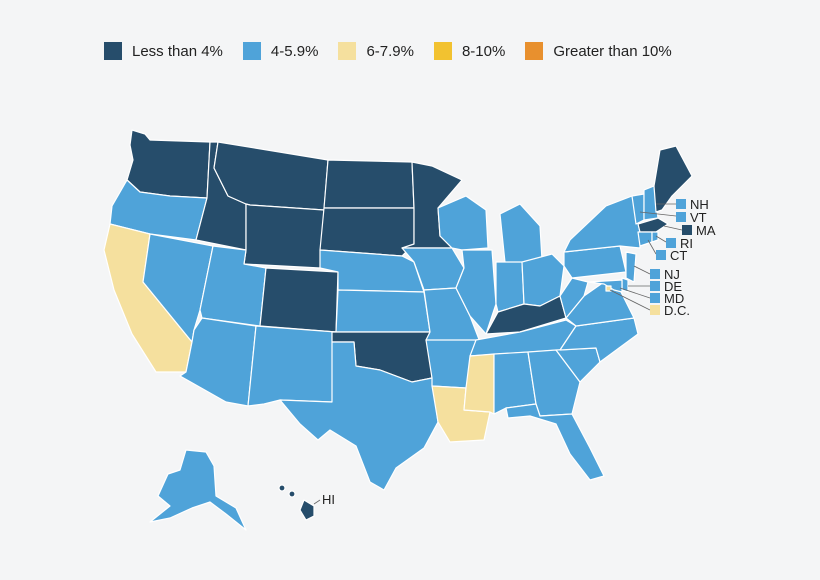  What do you see at coordinates (612, 51) in the screenshot?
I see `legend-label-greater-than-10: Greater than 10%` at bounding box center [612, 51].